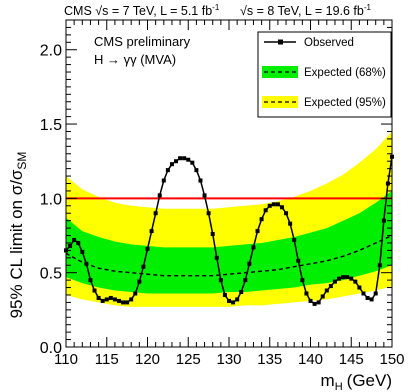 The height and width of the screenshot is (392, 410). Describe the element at coordinates (280, 42) in the screenshot. I see `legend-swatch-marker` at that location.